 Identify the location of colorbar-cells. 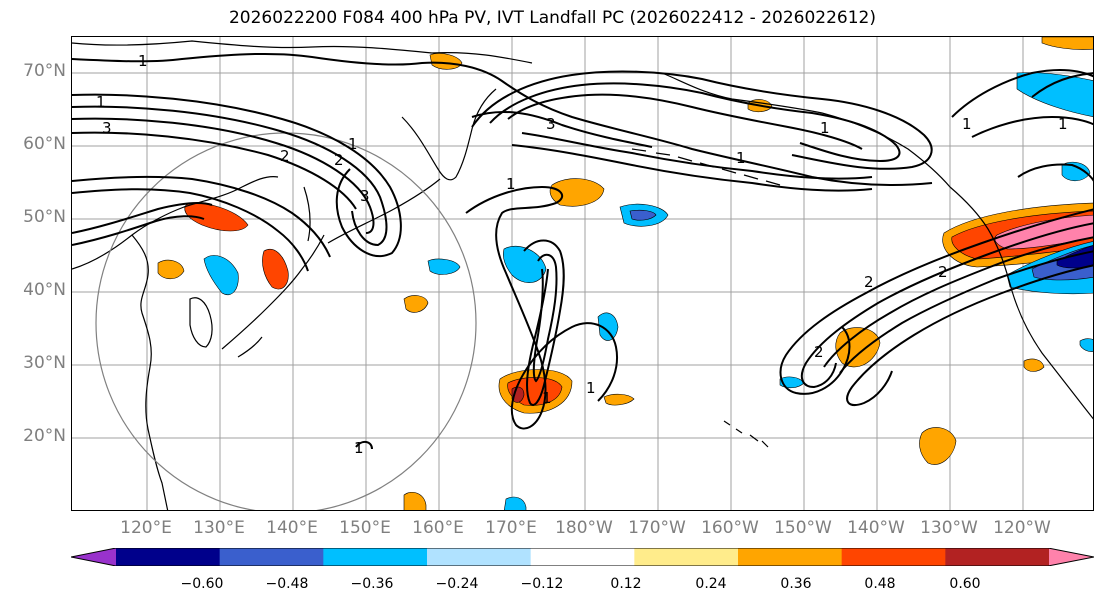
(582, 557).